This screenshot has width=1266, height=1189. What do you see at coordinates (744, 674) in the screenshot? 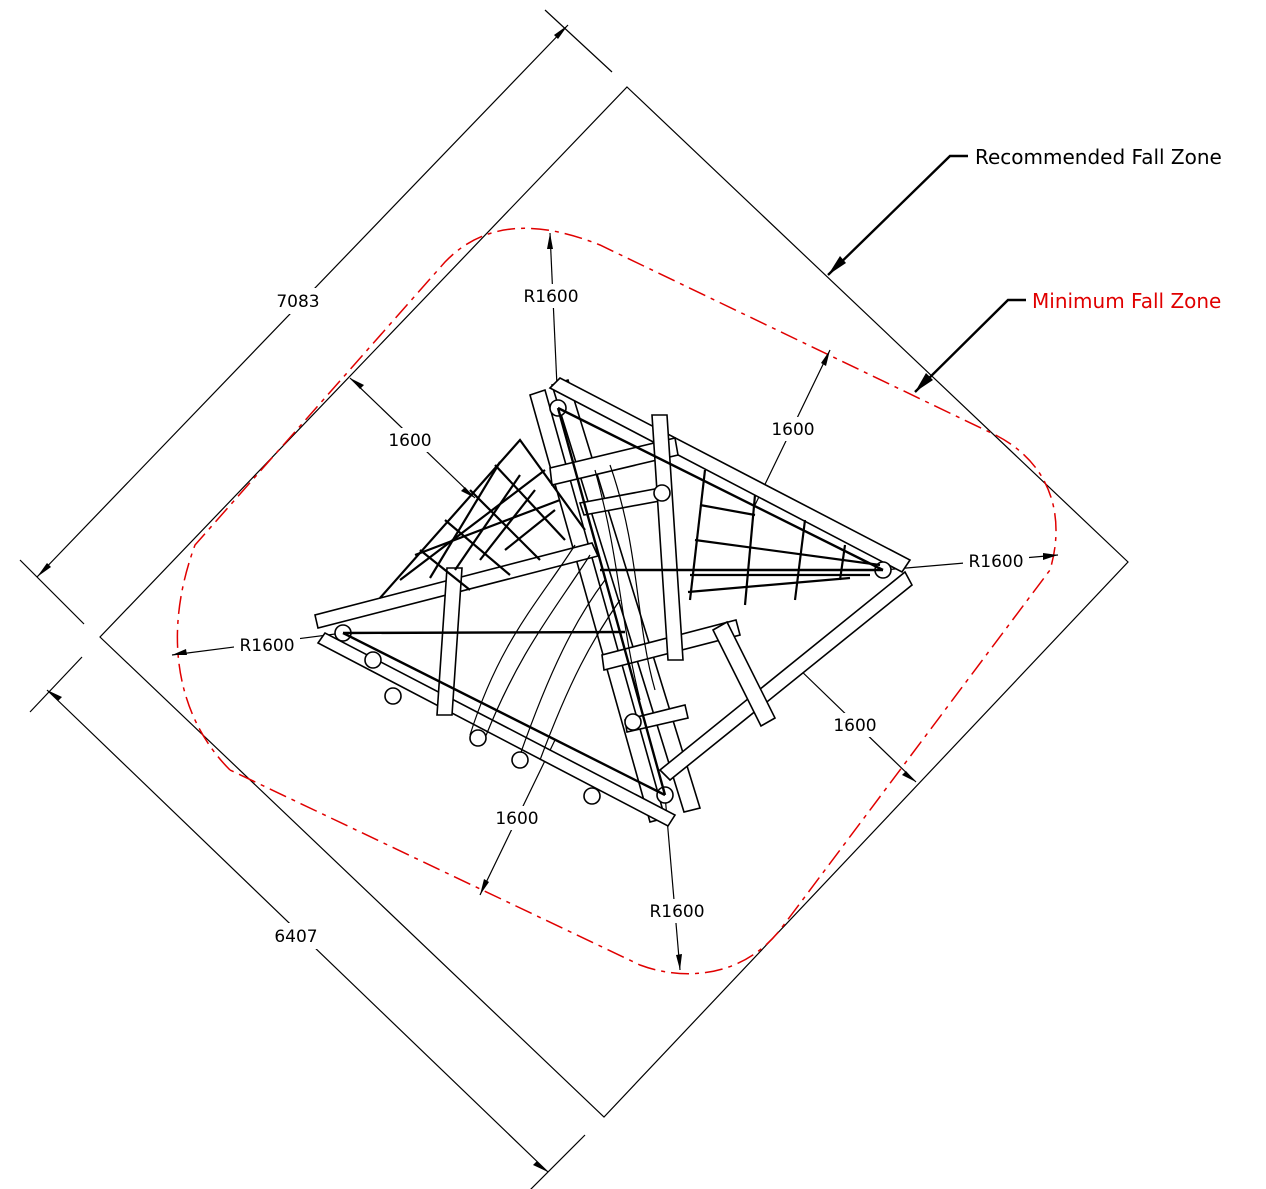
I see `post-right` at bounding box center [744, 674].